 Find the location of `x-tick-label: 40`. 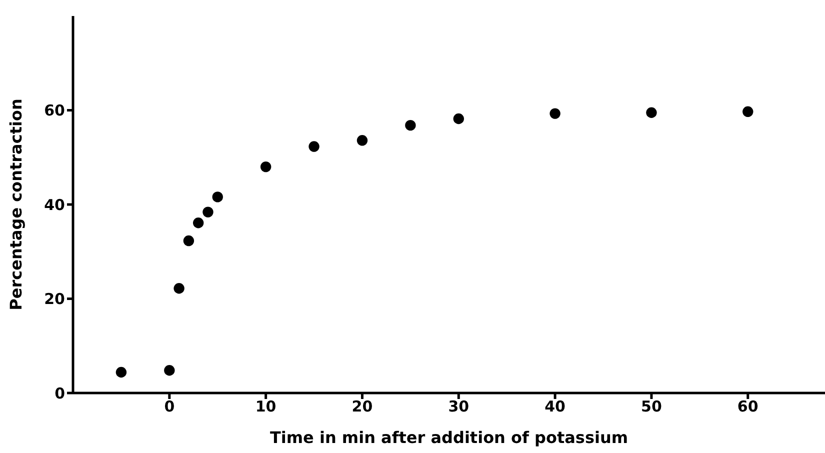

x-tick-label: 40 is located at coordinates (555, 407).